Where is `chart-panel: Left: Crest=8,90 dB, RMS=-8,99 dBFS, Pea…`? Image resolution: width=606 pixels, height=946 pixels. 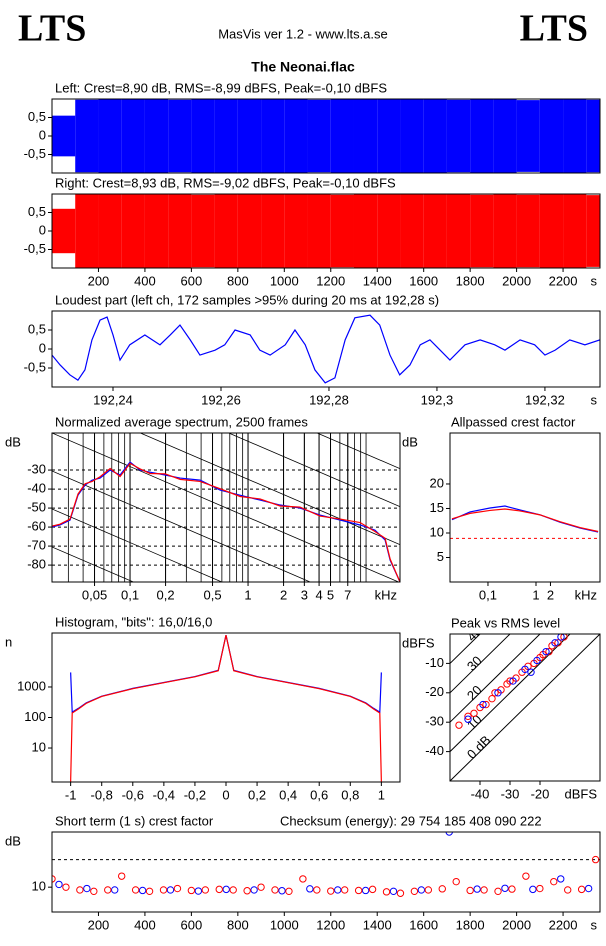
chart-panel: Left: Crest=8,90 dB, RMS=-8,99 dBFS, Pea… is located at coordinates (312, 127).